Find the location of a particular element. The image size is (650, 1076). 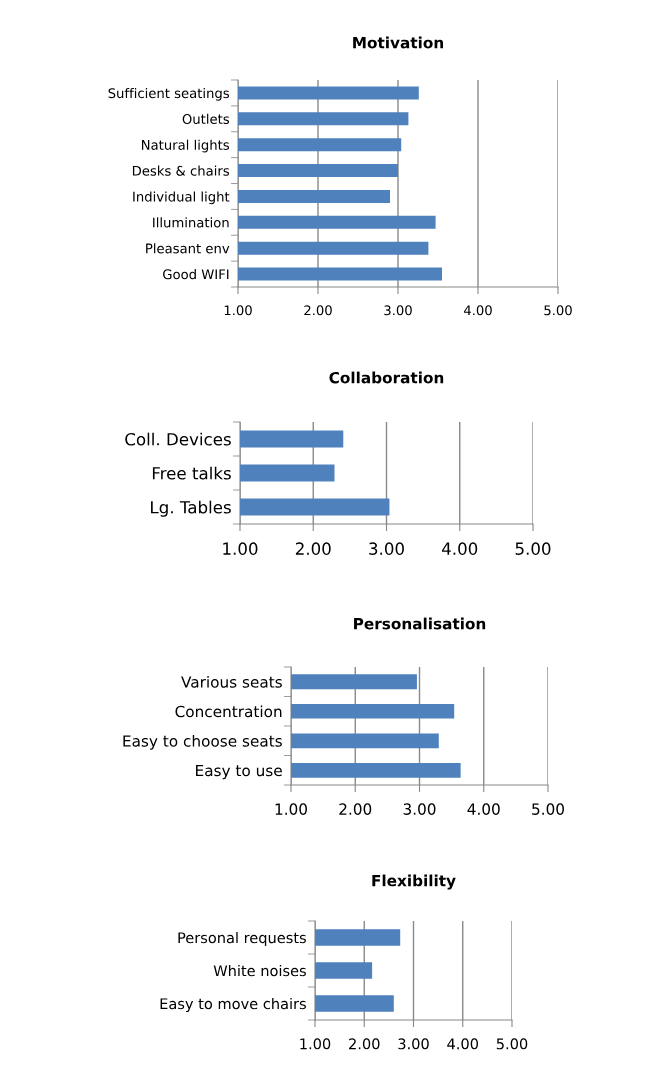

y-tick-label: Illumination is located at coordinates (191, 222).